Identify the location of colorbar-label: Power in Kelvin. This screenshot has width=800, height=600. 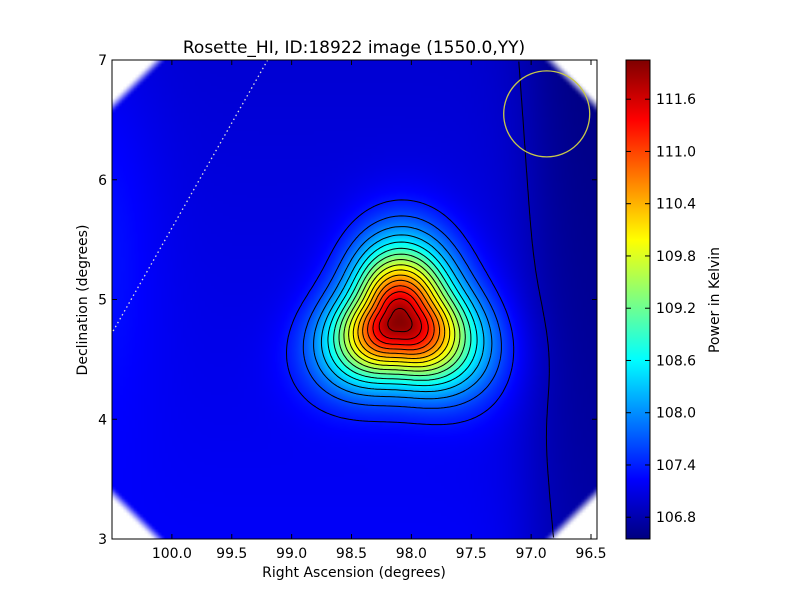
(715, 300).